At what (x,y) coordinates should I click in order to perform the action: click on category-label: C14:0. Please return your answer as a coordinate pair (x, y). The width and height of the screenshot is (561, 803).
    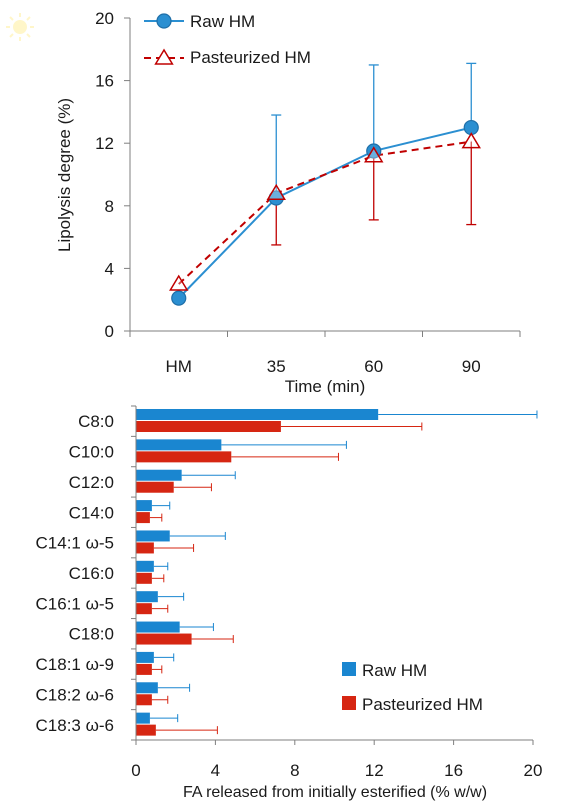
    Looking at the image, I should click on (91, 512).